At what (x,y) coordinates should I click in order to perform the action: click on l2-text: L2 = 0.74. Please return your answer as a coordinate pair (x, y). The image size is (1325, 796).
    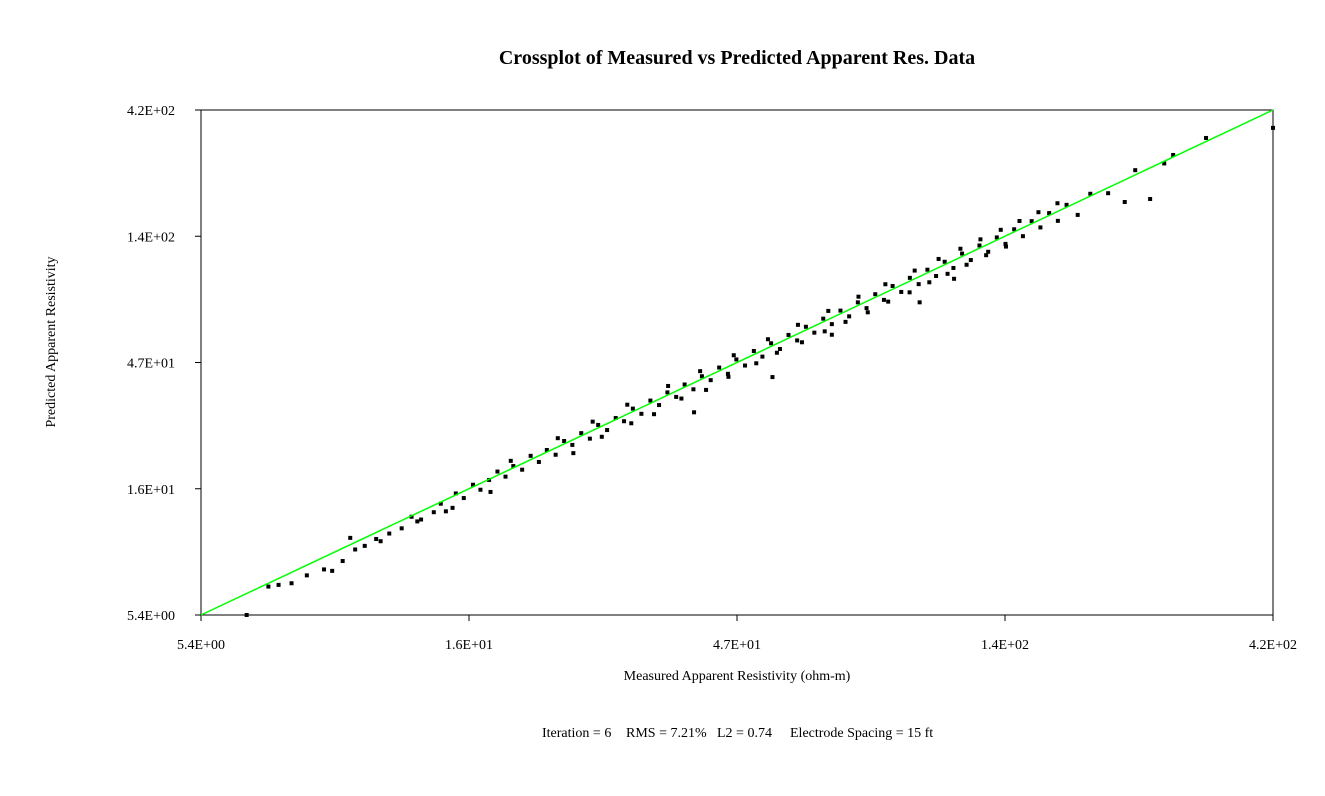
    Looking at the image, I should click on (744, 733).